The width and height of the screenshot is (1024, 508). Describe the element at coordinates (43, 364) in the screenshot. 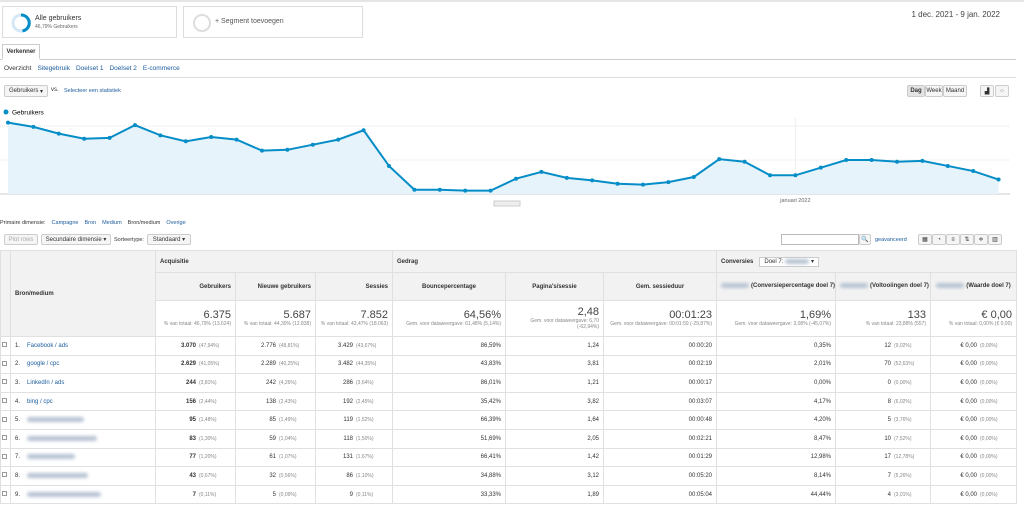

I see `source-link: google / cpc` at that location.